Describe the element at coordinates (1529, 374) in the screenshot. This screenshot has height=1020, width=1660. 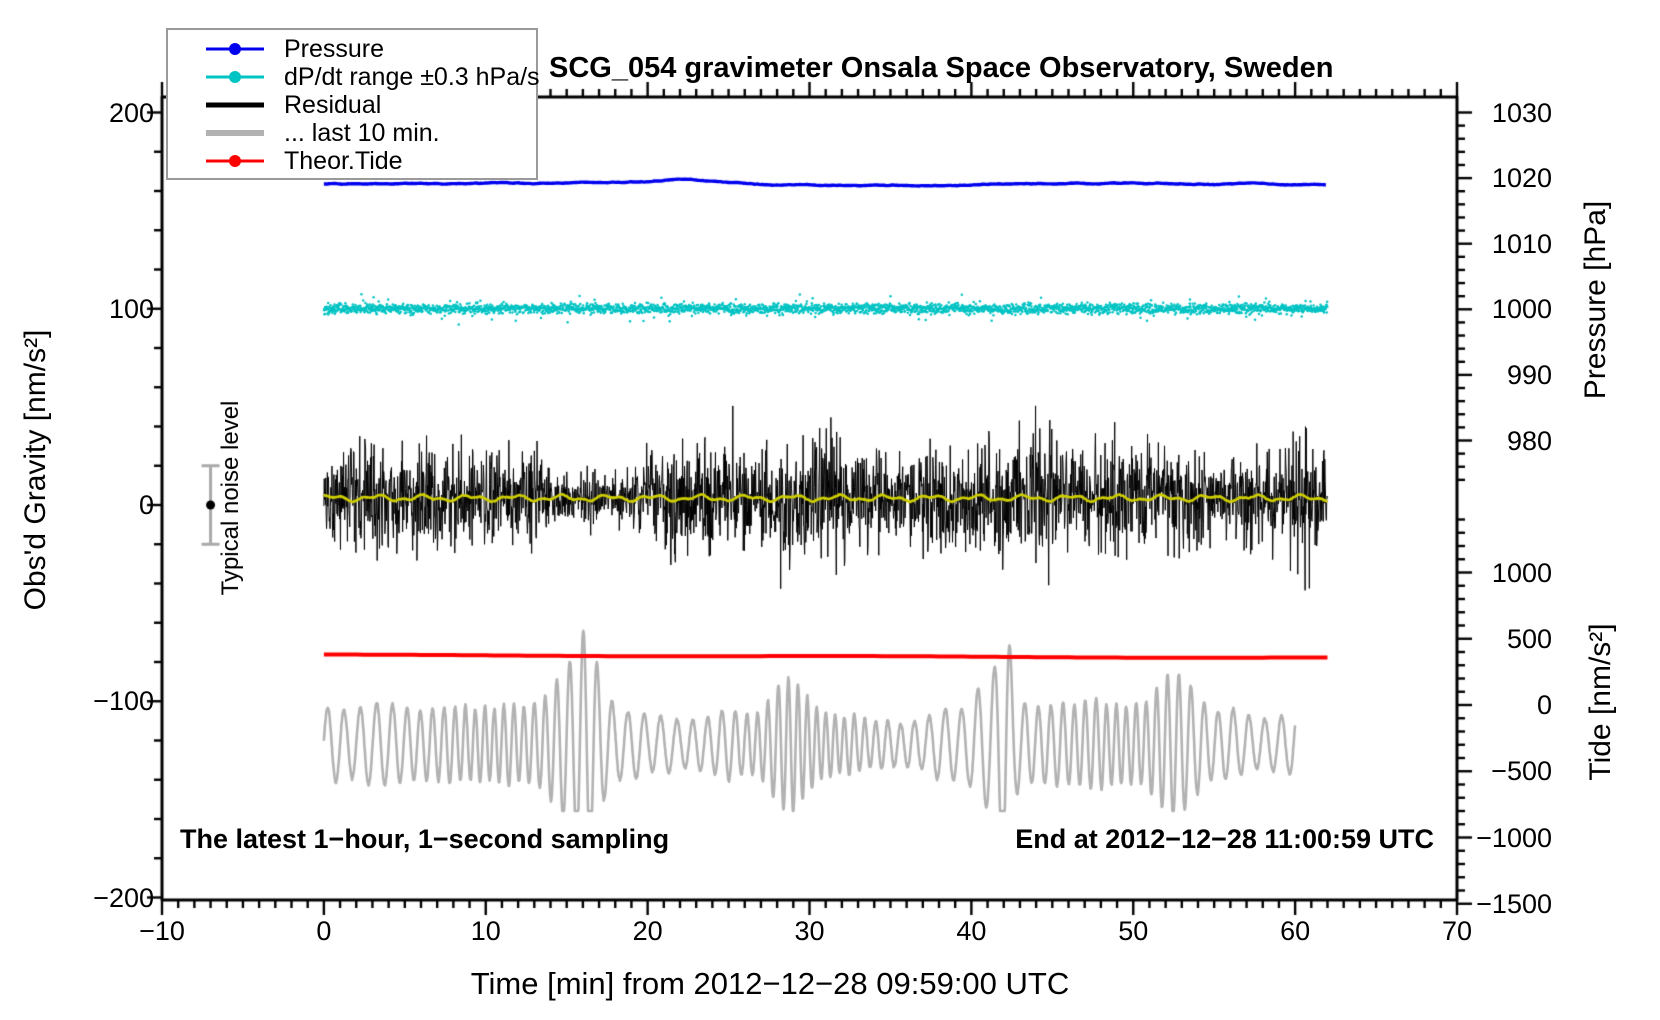
I see `pressure-tick-label: 990` at that location.